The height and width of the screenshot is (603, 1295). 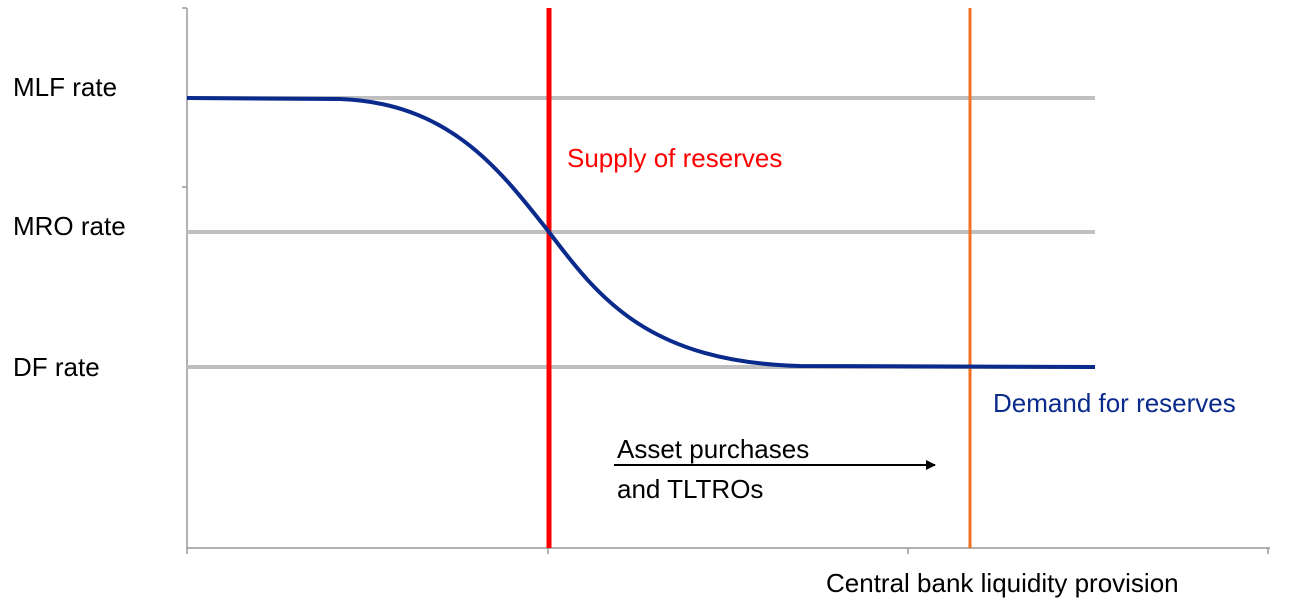 What do you see at coordinates (674, 158) in the screenshot?
I see `supply-label: Supply of reserves` at bounding box center [674, 158].